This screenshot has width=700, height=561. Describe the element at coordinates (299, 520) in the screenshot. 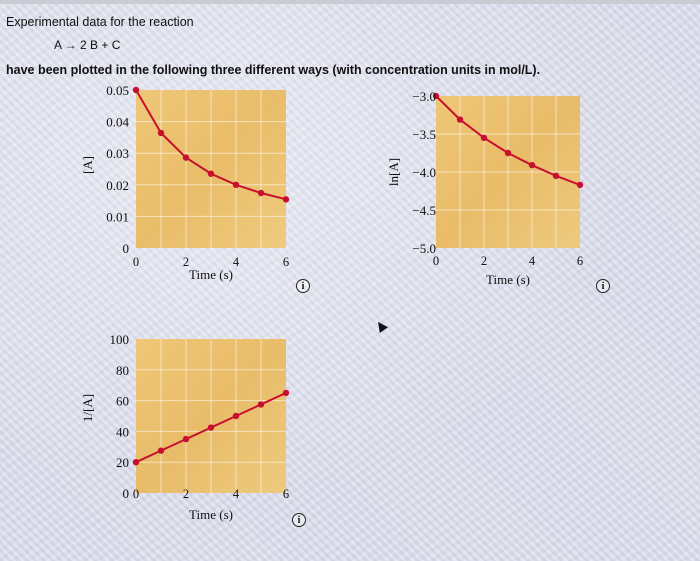

I see `info-icon-chart-3: i` at that location.